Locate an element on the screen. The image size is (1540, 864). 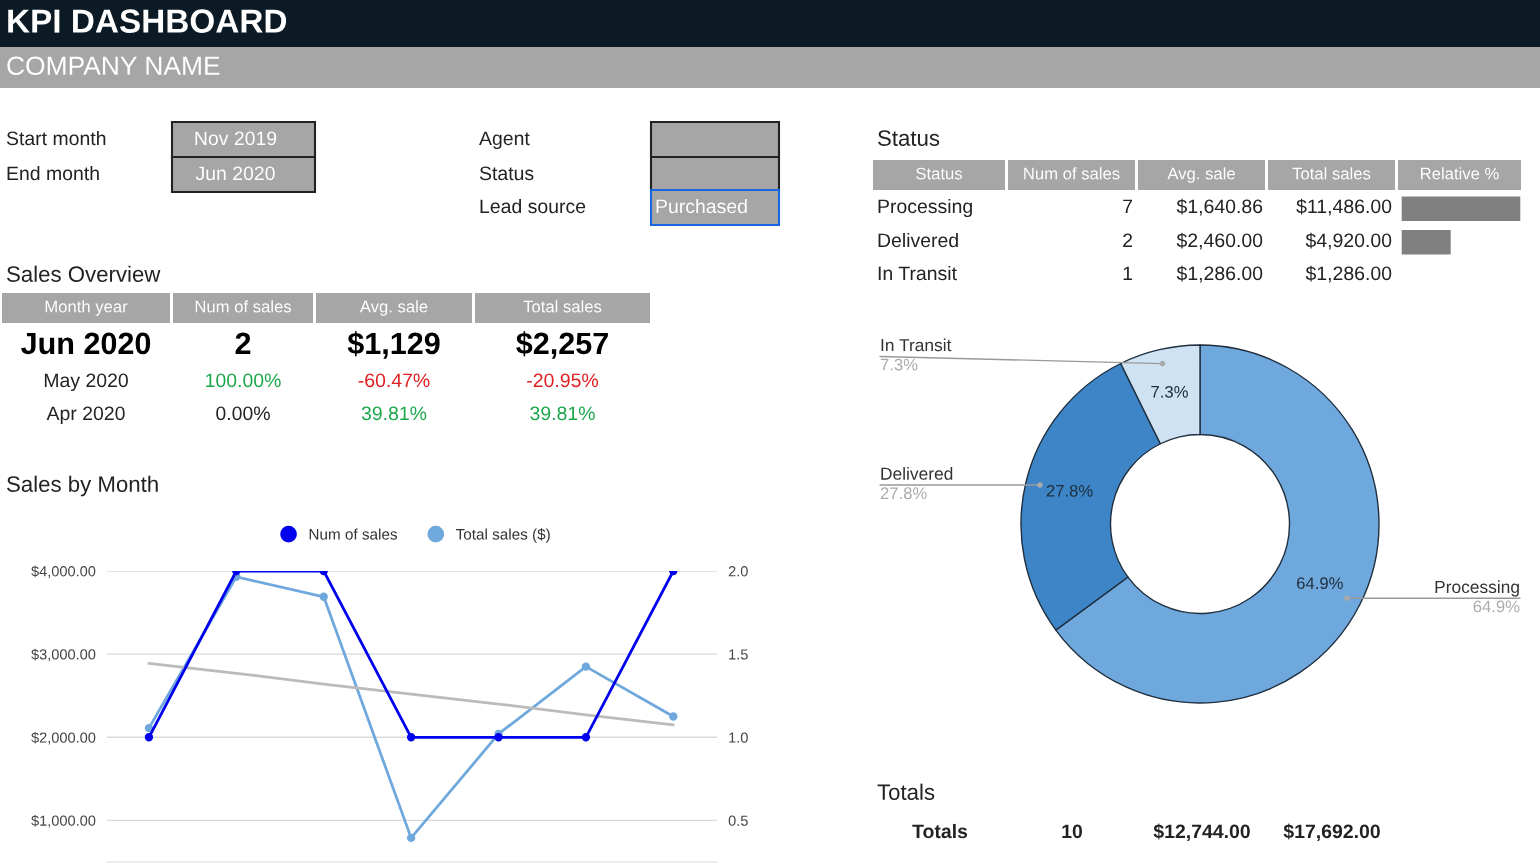
text: -60.47% is located at coordinates (394, 380).